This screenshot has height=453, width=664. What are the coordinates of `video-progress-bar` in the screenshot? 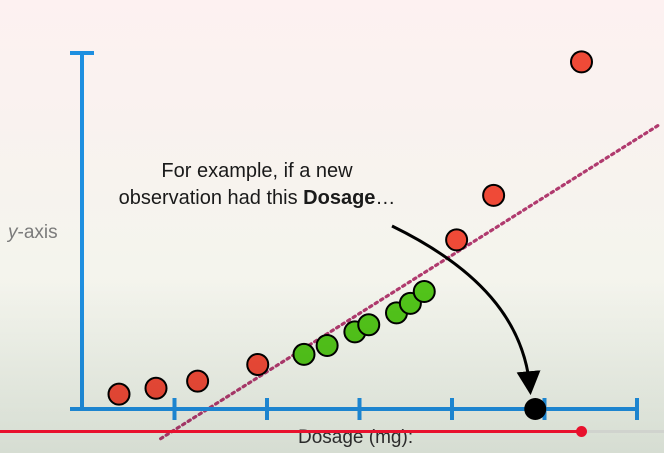 It's located at (332, 431).